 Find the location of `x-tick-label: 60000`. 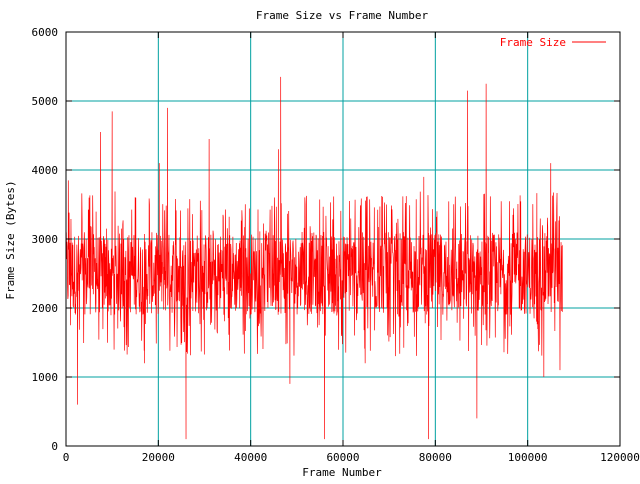

x-tick-label: 60000 is located at coordinates (342, 457).